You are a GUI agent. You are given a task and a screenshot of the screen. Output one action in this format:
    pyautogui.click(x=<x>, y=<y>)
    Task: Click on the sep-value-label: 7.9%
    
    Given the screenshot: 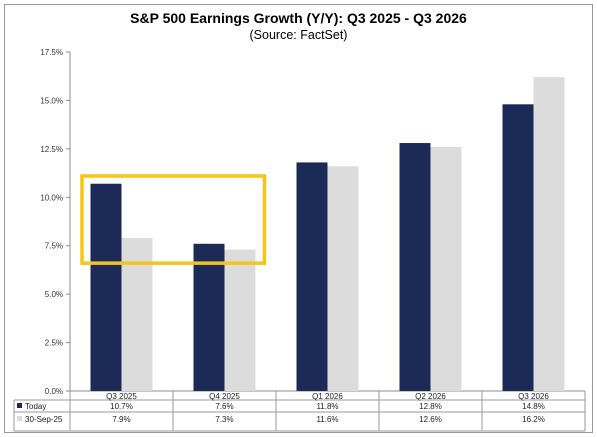 What is the action you would take?
    pyautogui.click(x=121, y=419)
    